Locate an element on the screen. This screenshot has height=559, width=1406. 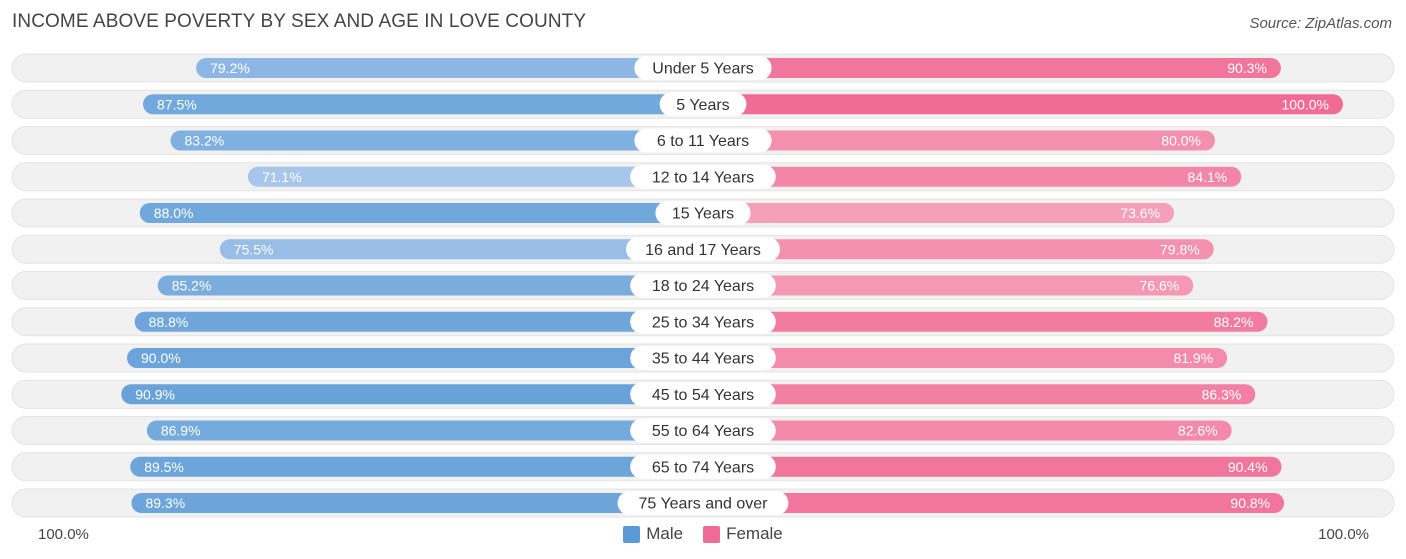
male-value-label: 71.1% is located at coordinates (282, 177).